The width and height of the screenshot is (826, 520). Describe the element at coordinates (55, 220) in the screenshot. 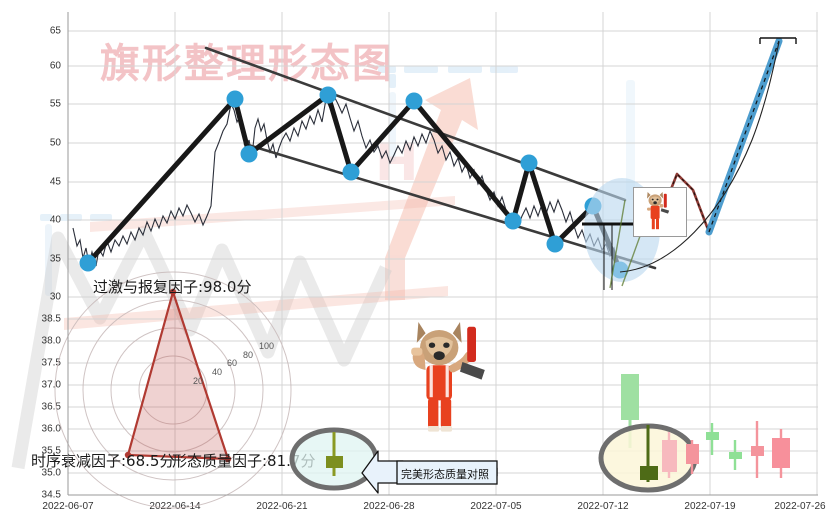

I see `price-axis-tick: 40` at that location.